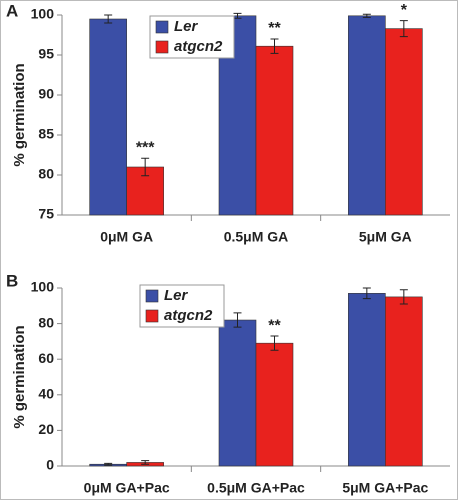  Describe the element at coordinates (12, 10) in the screenshot. I see `panel-label: A` at that location.